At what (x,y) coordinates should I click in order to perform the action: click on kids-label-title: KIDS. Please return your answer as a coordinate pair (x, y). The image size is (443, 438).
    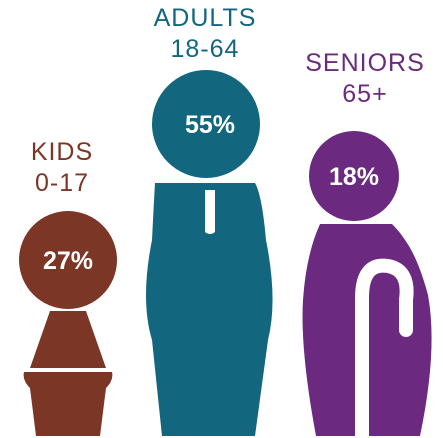
    Looking at the image, I should click on (62, 152).